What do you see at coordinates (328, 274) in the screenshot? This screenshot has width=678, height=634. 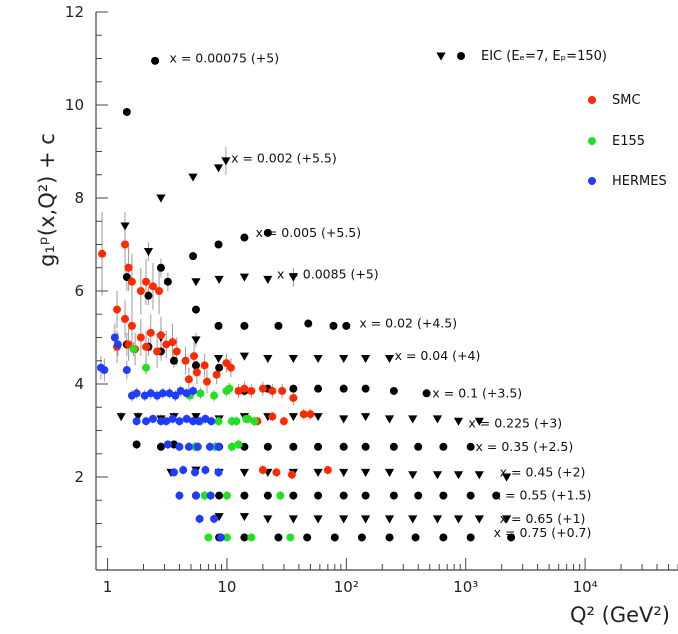 I see `bin-label: x = 0.0085 (+5)` at bounding box center [328, 274].